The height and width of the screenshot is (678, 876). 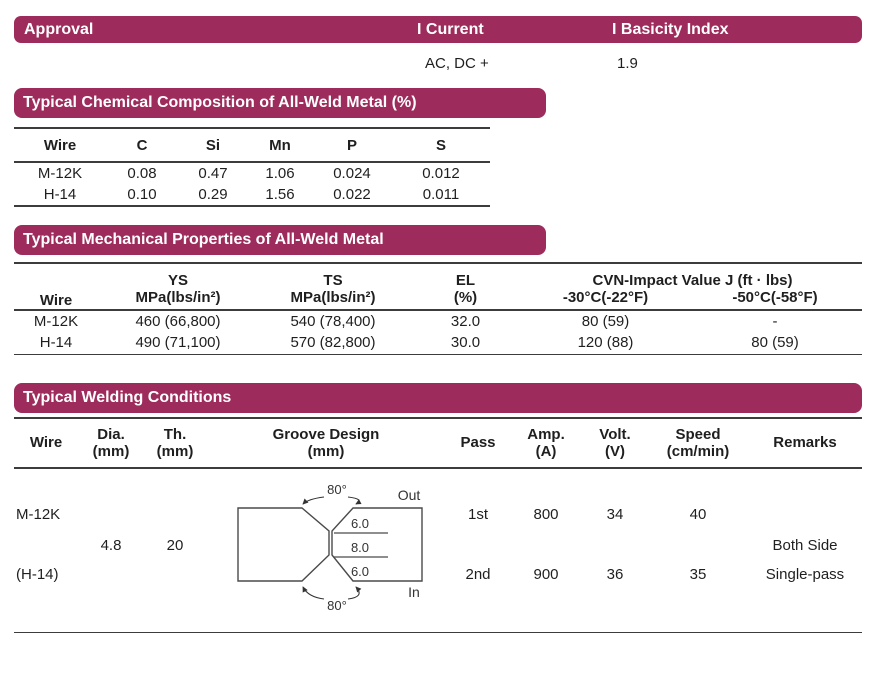 I want to click on column-header-ts-unit: MPa(lbs/in²), so click(x=333, y=300).